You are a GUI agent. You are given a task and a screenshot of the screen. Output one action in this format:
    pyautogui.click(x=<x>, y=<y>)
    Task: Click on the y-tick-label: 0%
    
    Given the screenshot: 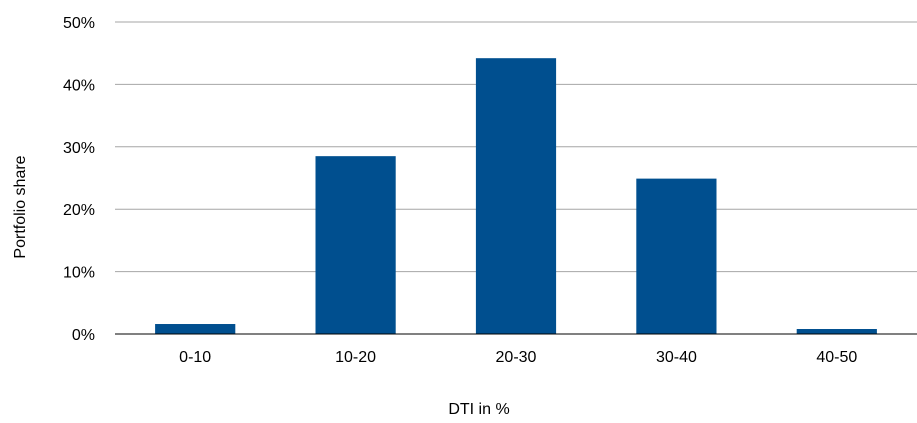 What is the action you would take?
    pyautogui.click(x=83, y=335)
    